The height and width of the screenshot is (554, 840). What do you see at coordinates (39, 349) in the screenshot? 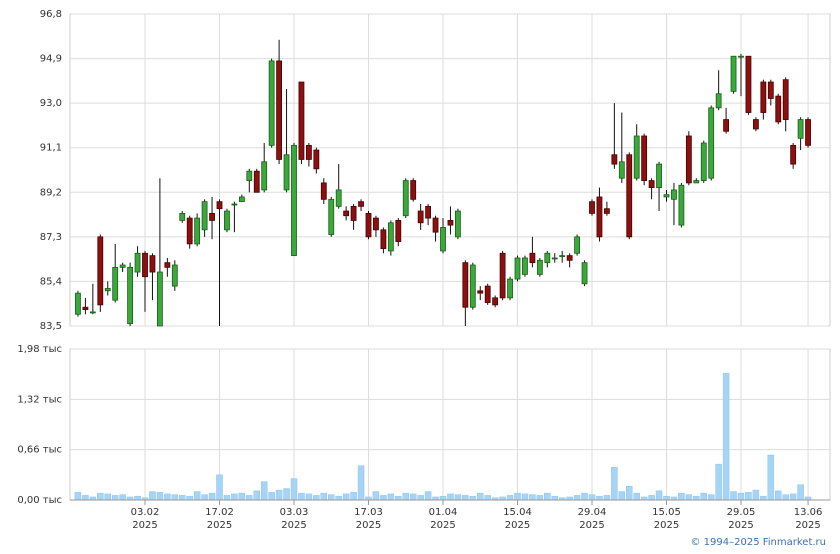
I see `y-tick-label: 1,98 тыс` at bounding box center [39, 349].